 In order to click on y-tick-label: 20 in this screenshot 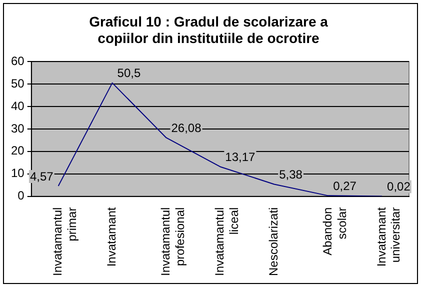, I will do `click(17, 151)`.